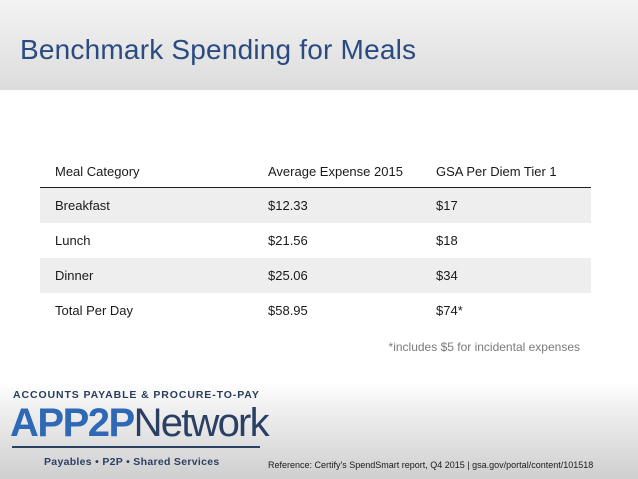 The width and height of the screenshot is (638, 479). I want to click on footnote: *includes $5 for incidental expenses, so click(484, 347).